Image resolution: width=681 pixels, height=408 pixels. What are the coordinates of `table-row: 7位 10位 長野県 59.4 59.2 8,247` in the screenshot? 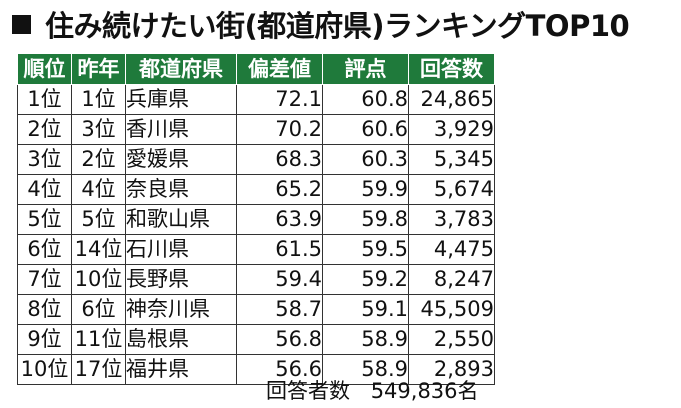 It's located at (256, 279).